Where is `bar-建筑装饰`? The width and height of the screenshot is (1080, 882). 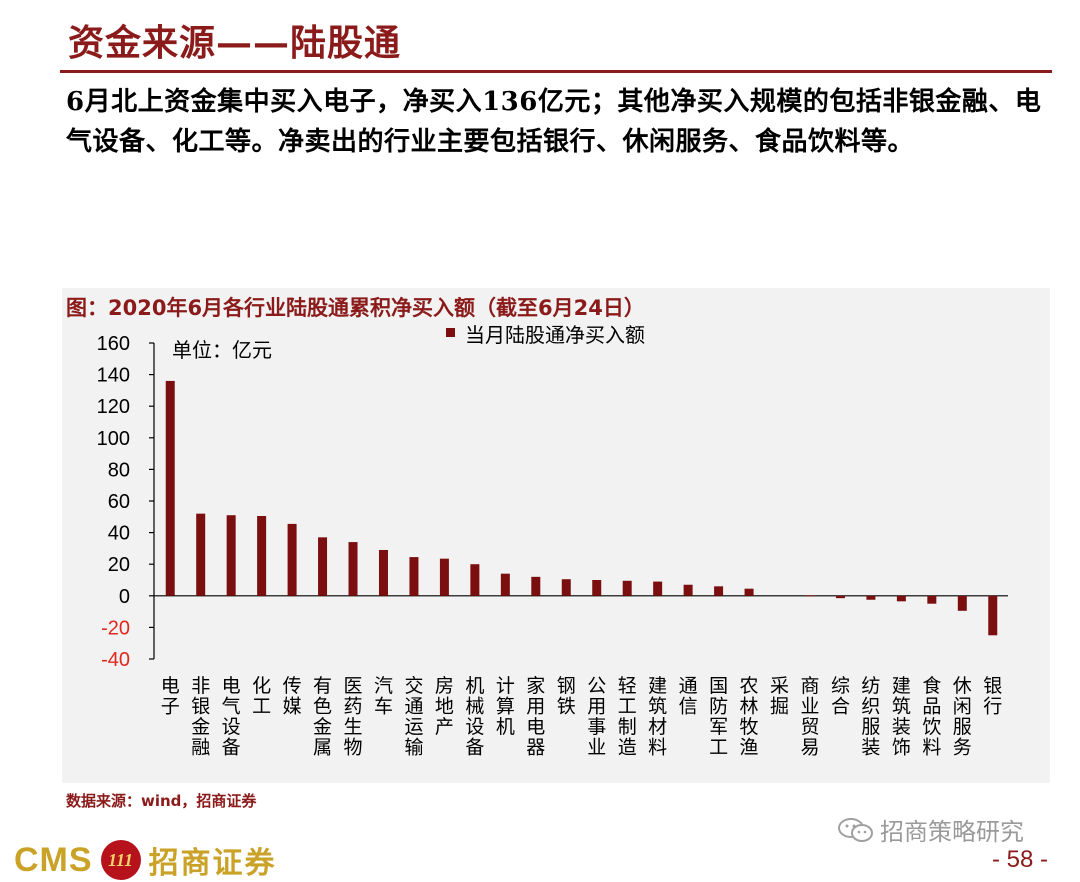
bar-建筑装饰 is located at coordinates (901, 598).